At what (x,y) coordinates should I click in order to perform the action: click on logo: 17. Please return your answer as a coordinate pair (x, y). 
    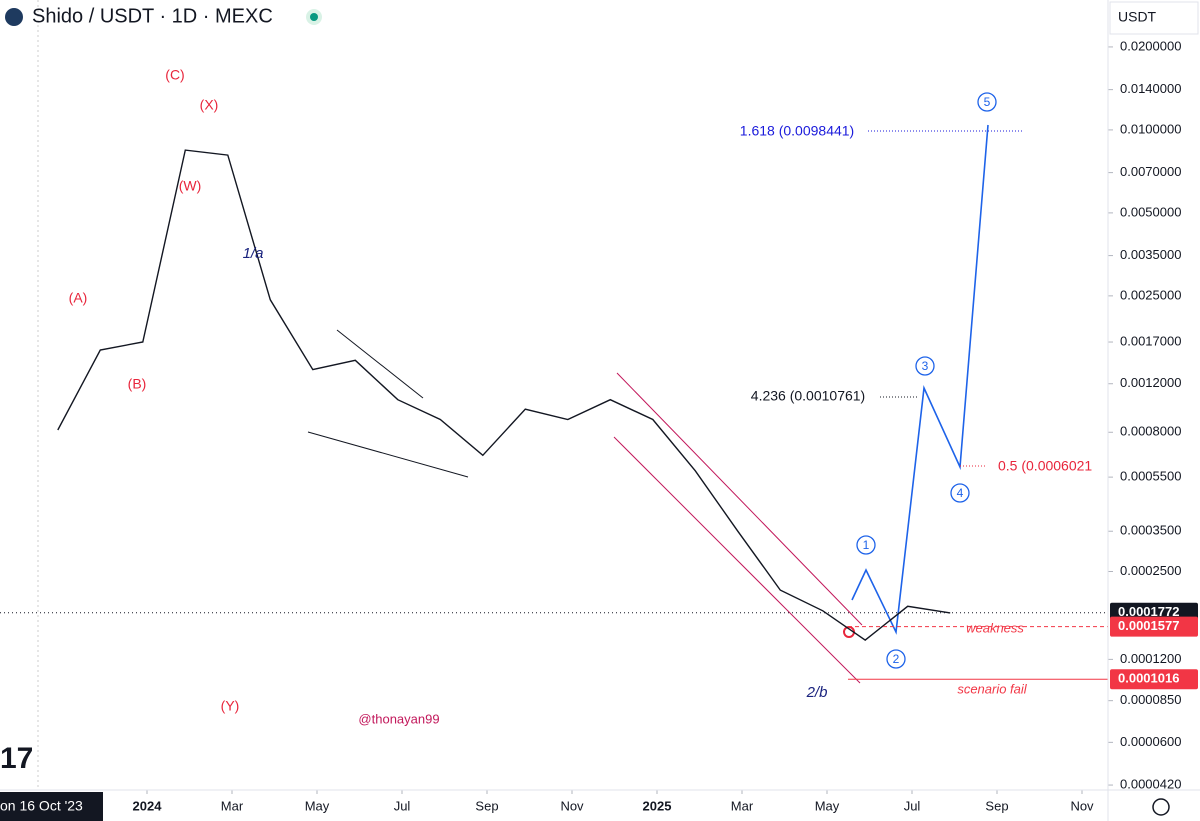
    Looking at the image, I should click on (16, 758).